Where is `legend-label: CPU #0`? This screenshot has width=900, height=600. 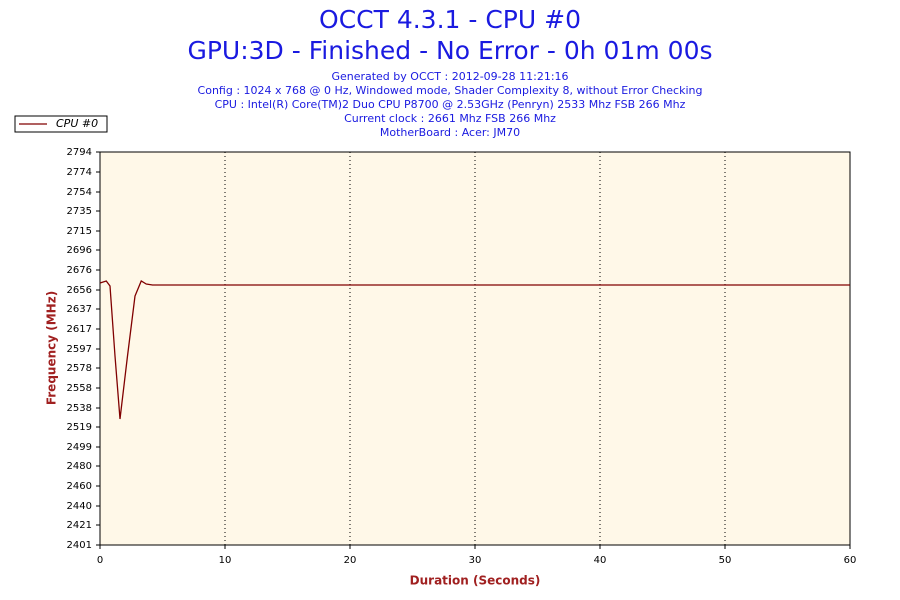 legend-label: CPU #0 is located at coordinates (77, 123).